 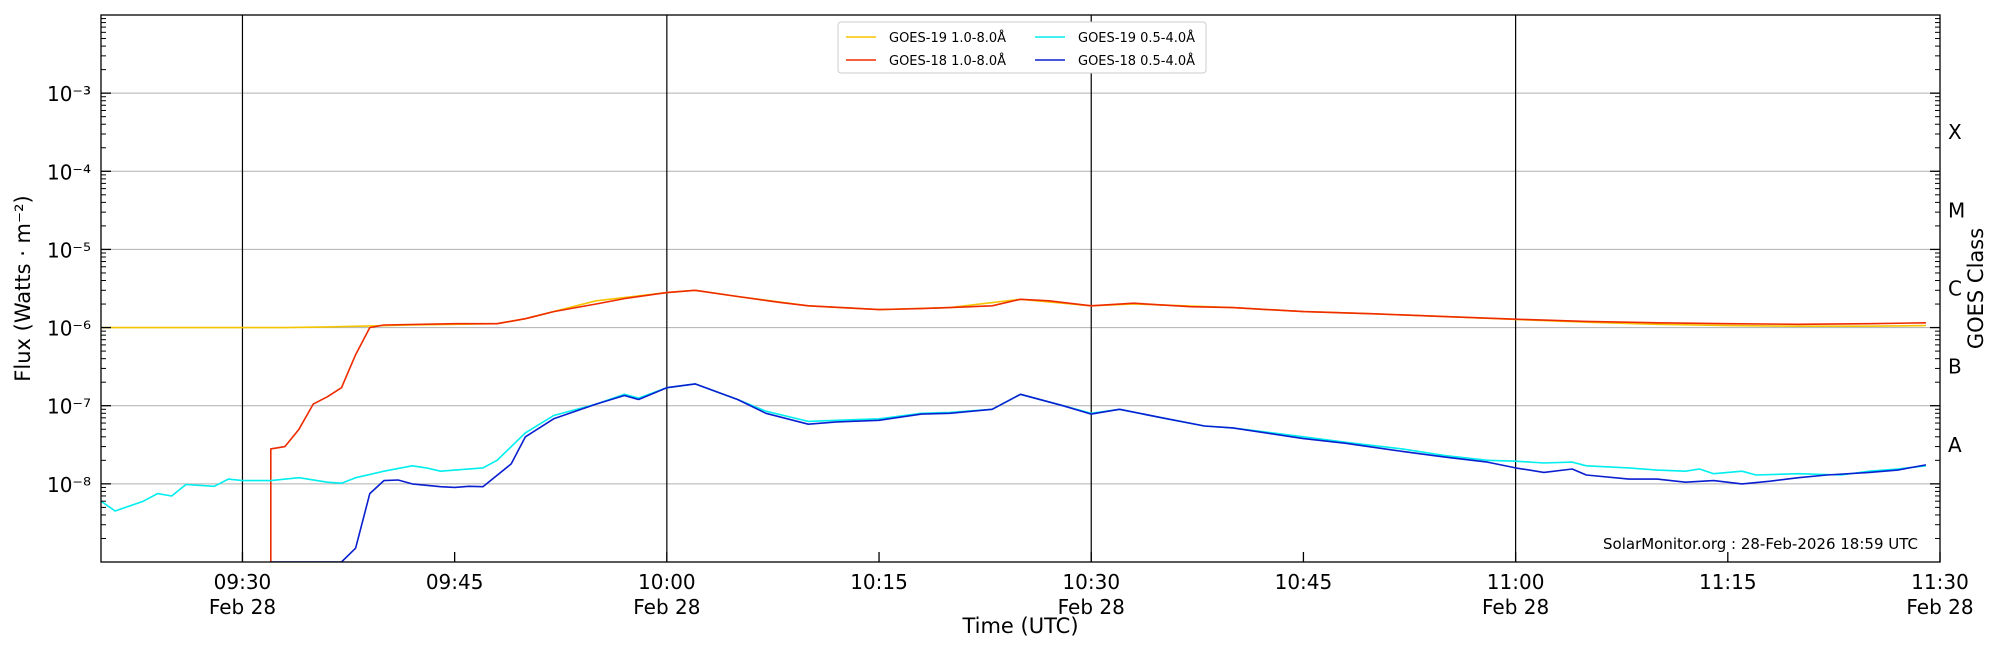 I want to click on y-tick-label: 10⁻³, so click(x=69, y=94).